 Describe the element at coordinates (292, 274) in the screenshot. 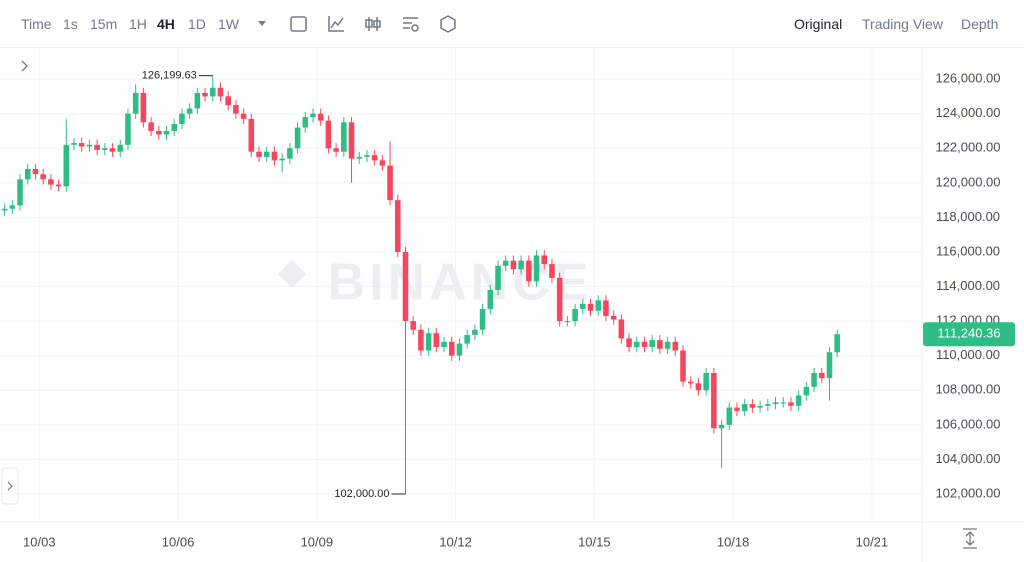

I see `watermark-logo` at that location.